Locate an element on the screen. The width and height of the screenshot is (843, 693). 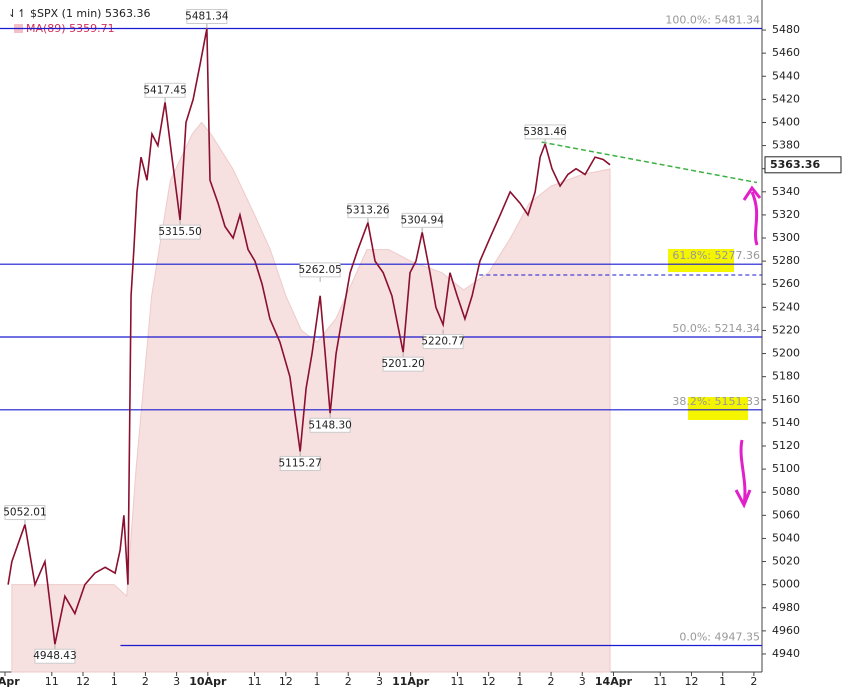
y-tick-label: 5420 is located at coordinates (786, 98).